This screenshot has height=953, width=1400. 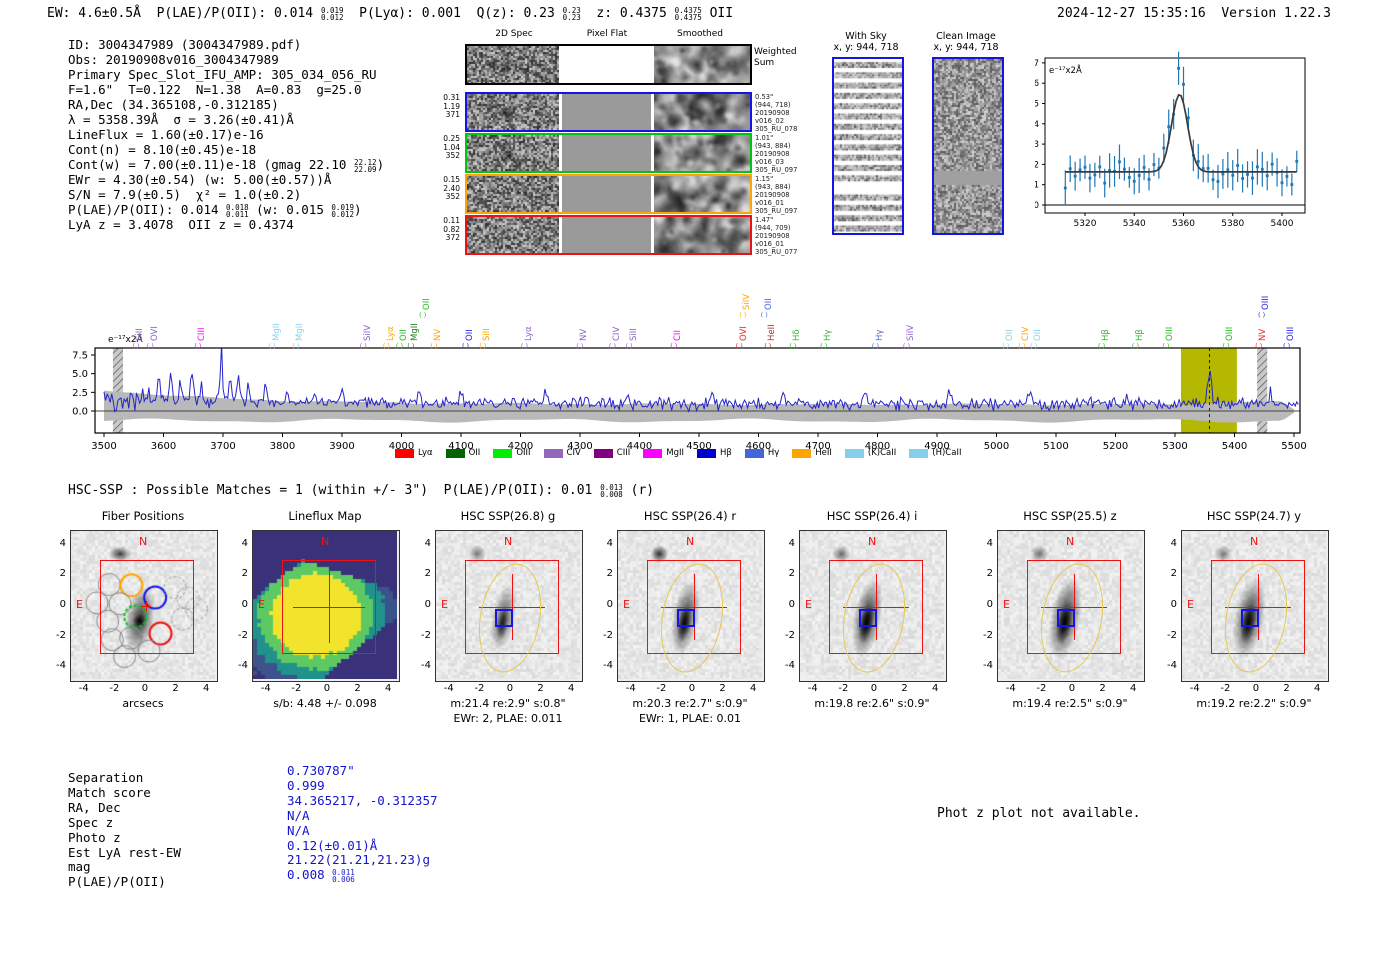 What do you see at coordinates (686, 617) in the screenshot?
I see `catalog-position-box` at bounding box center [686, 617].